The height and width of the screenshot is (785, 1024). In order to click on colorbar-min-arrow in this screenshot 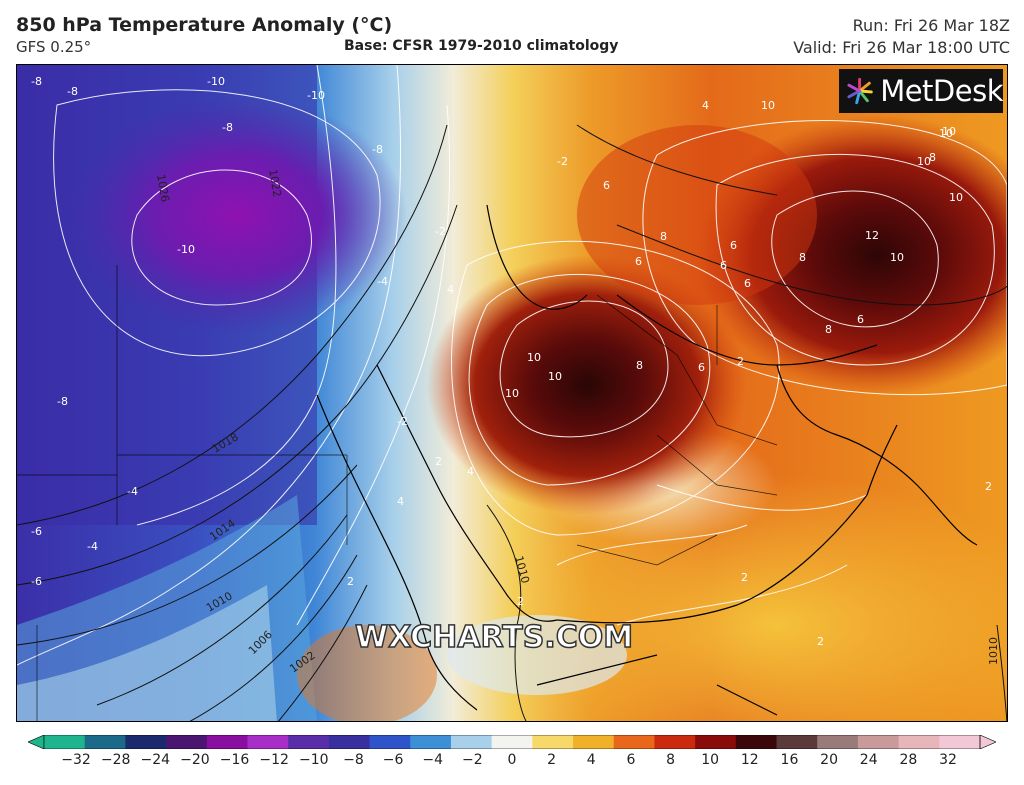, I will do `click(36, 742)`.